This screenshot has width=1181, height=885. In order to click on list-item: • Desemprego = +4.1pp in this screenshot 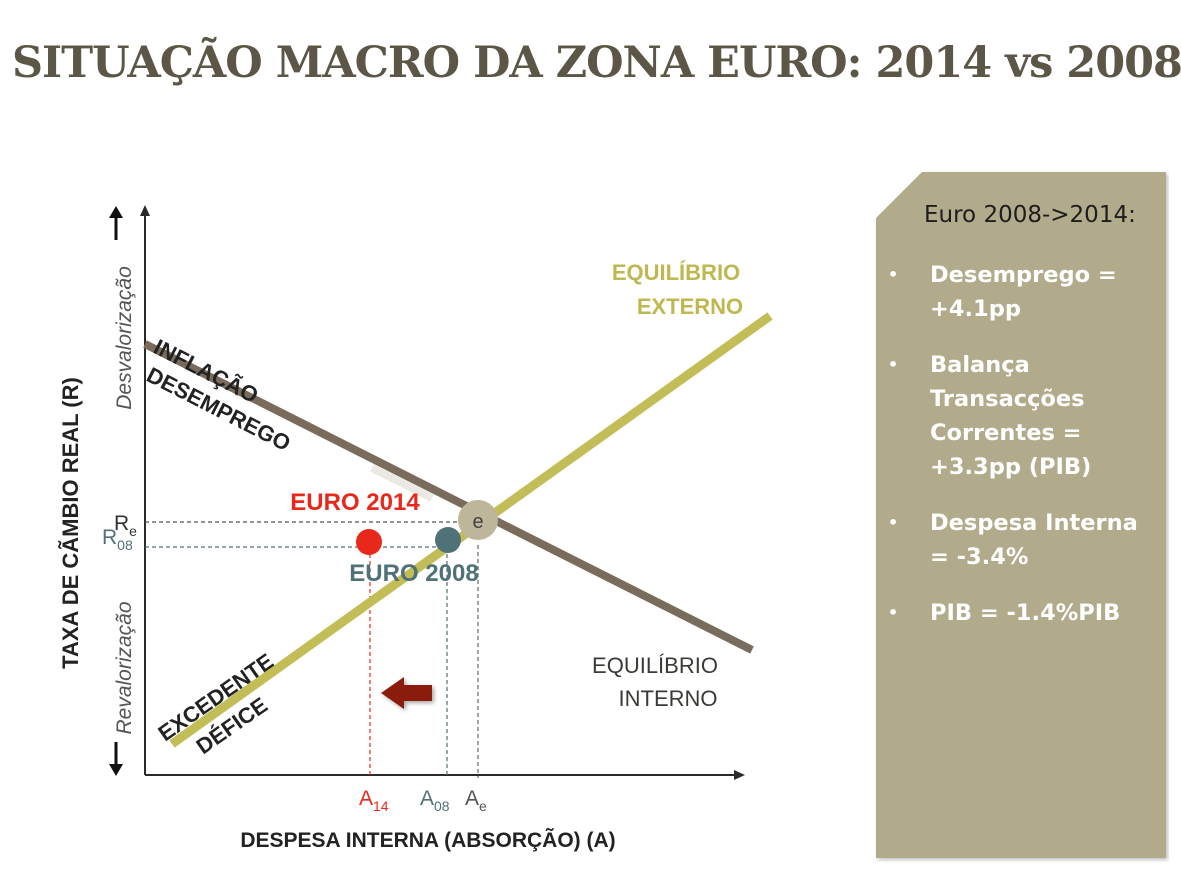, I will do `click(1021, 292)`.